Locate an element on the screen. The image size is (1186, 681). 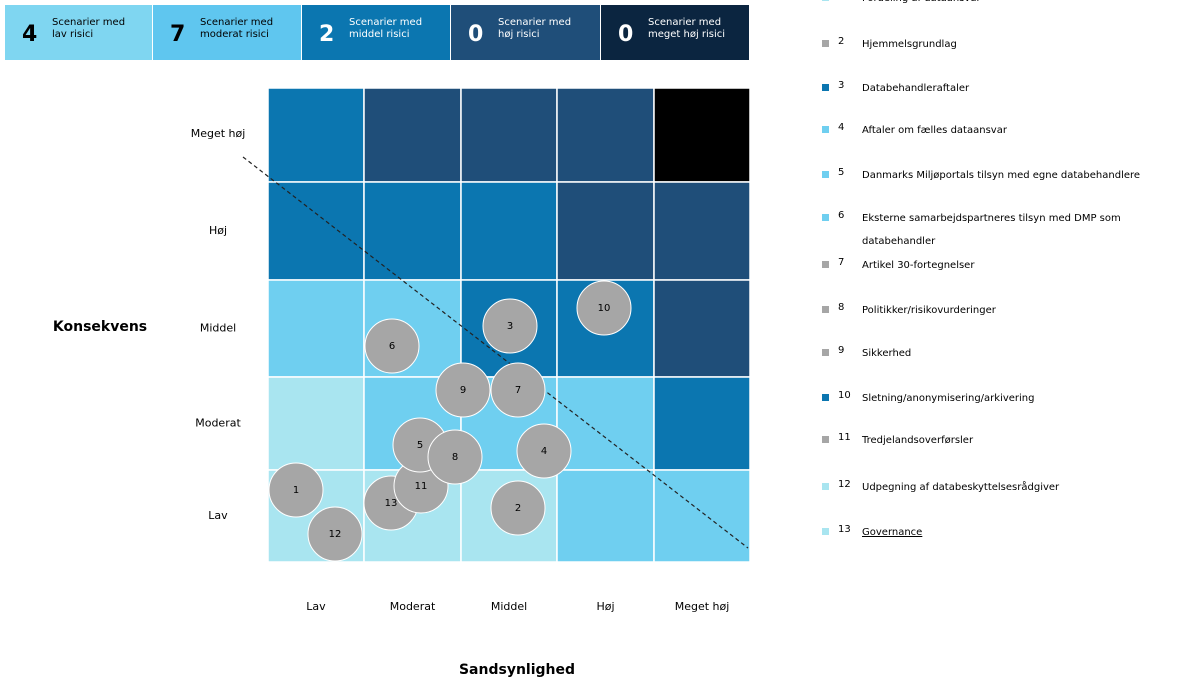
bubble-label: 3 is located at coordinates (510, 326).